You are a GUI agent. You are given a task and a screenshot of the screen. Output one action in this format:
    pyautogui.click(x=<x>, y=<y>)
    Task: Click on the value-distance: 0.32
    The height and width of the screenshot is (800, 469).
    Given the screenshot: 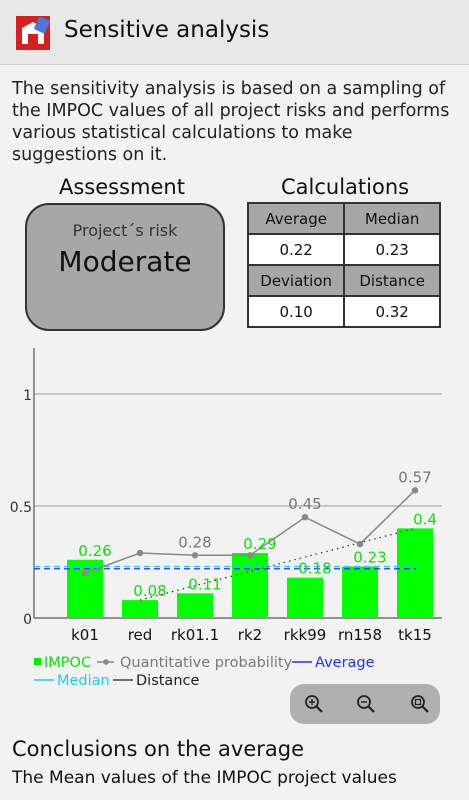 What is the action you would take?
    pyautogui.click(x=392, y=311)
    